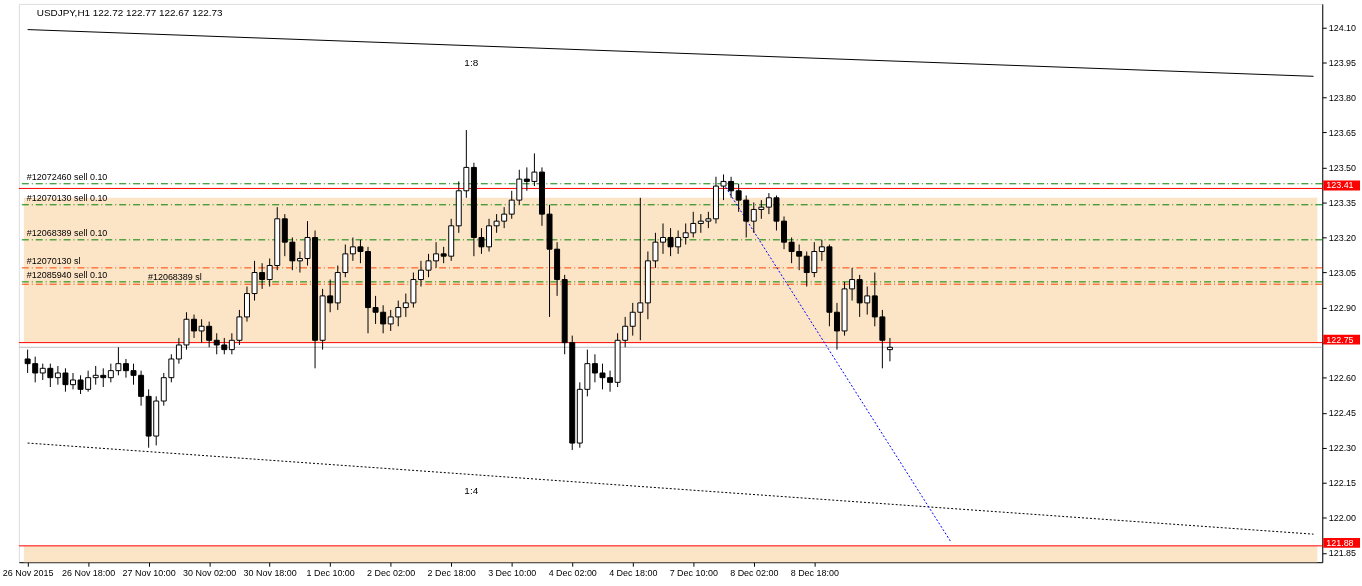 Image resolution: width=1362 pixels, height=586 pixels. I want to click on ref-line-label: #12085940 sell 0.10, so click(67, 274).